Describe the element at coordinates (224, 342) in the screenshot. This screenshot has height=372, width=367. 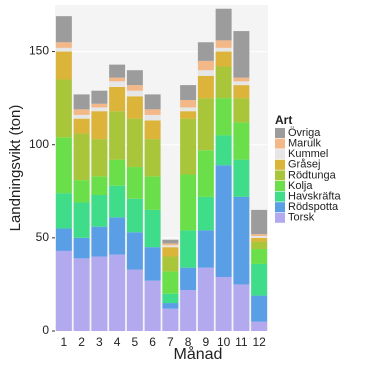
I see `x-tick-label: 10` at that location.